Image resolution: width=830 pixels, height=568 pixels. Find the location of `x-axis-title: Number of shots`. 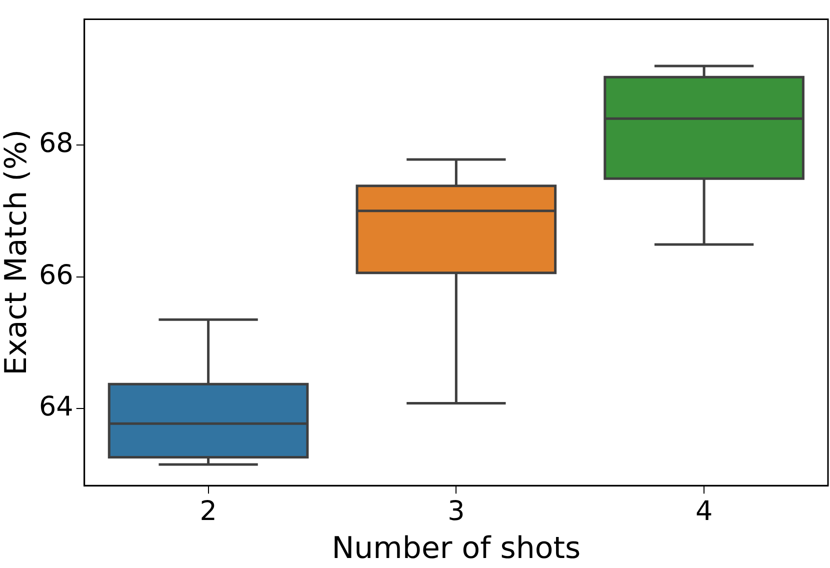

x-axis-title: Number of shots is located at coordinates (456, 548).